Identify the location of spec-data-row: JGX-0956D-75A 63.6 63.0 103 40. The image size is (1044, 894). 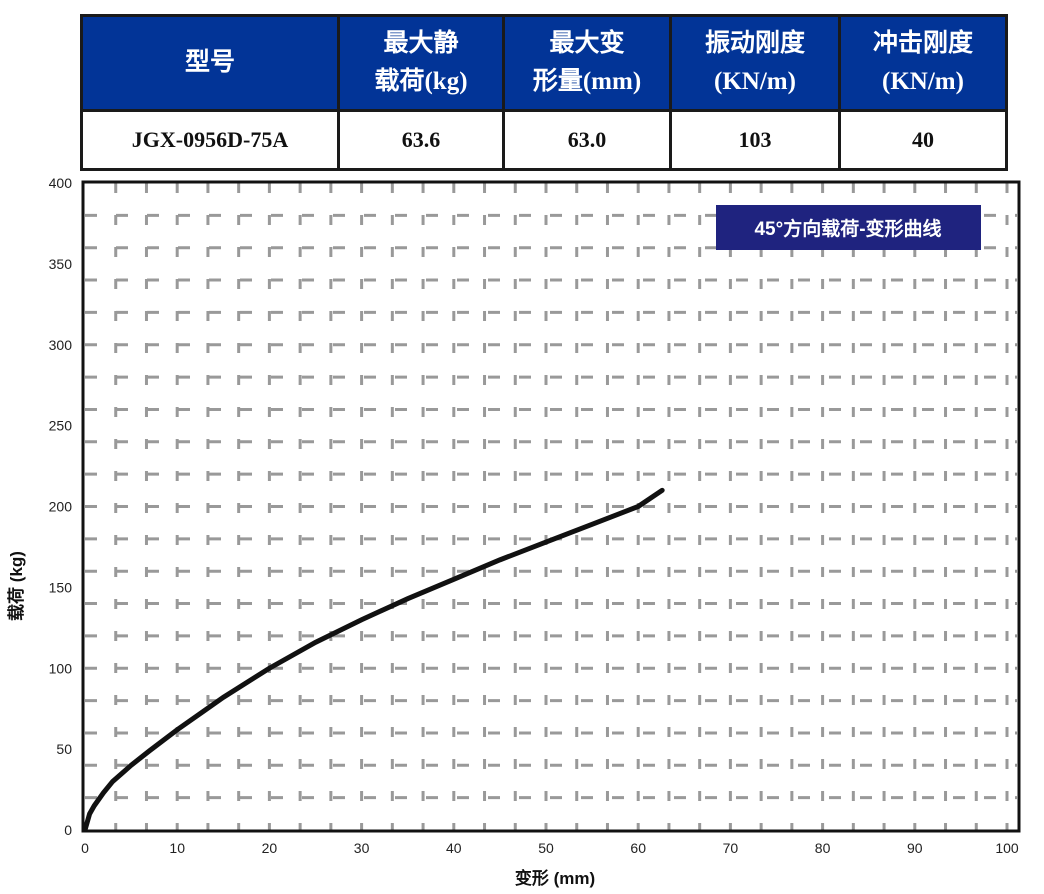
(544, 140).